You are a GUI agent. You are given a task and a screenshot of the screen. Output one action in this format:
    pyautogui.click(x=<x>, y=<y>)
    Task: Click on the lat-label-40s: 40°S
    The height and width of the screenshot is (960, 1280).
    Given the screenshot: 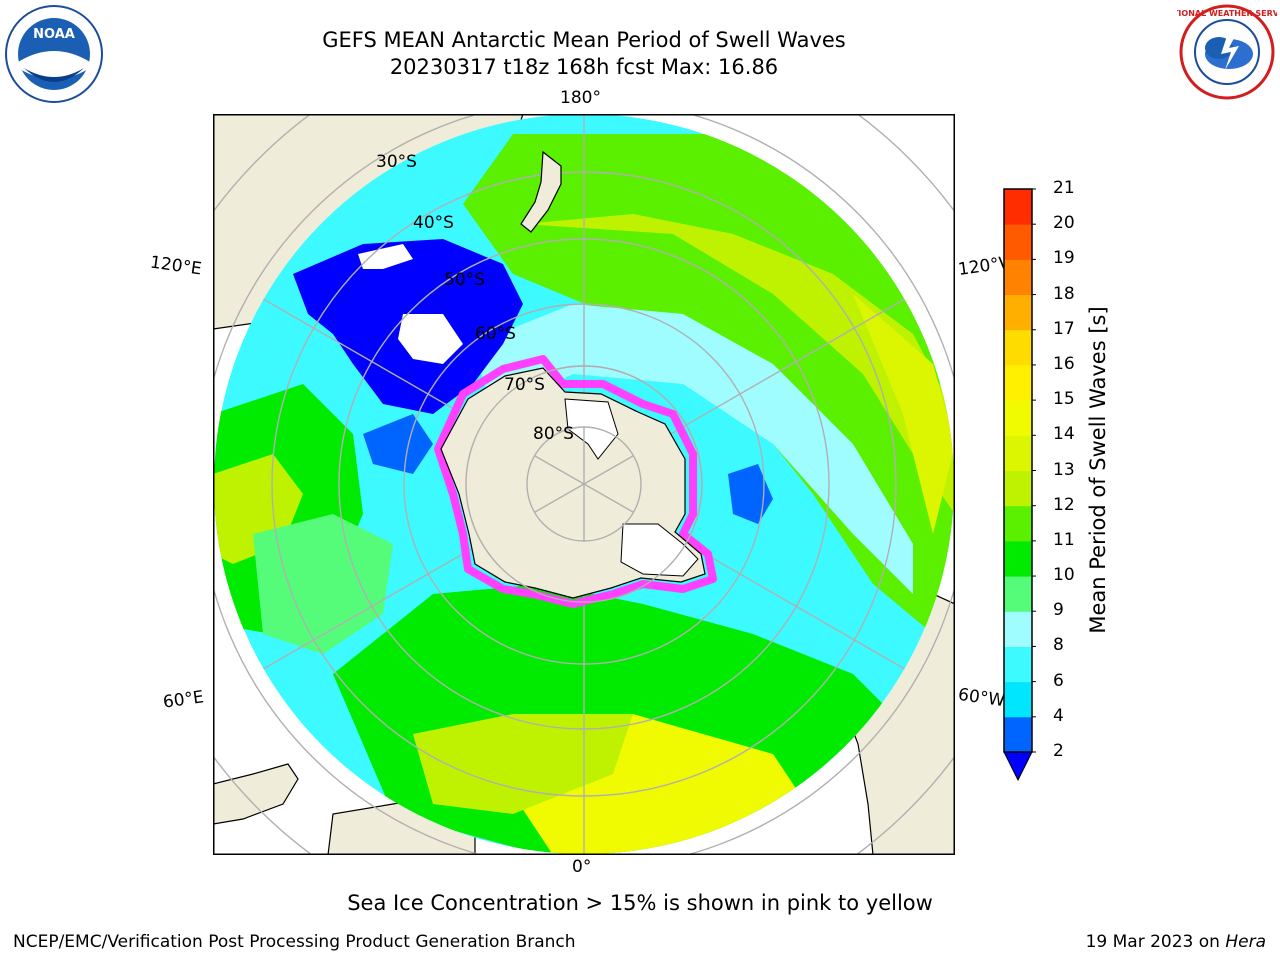 What is the action you would take?
    pyautogui.click(x=433, y=223)
    